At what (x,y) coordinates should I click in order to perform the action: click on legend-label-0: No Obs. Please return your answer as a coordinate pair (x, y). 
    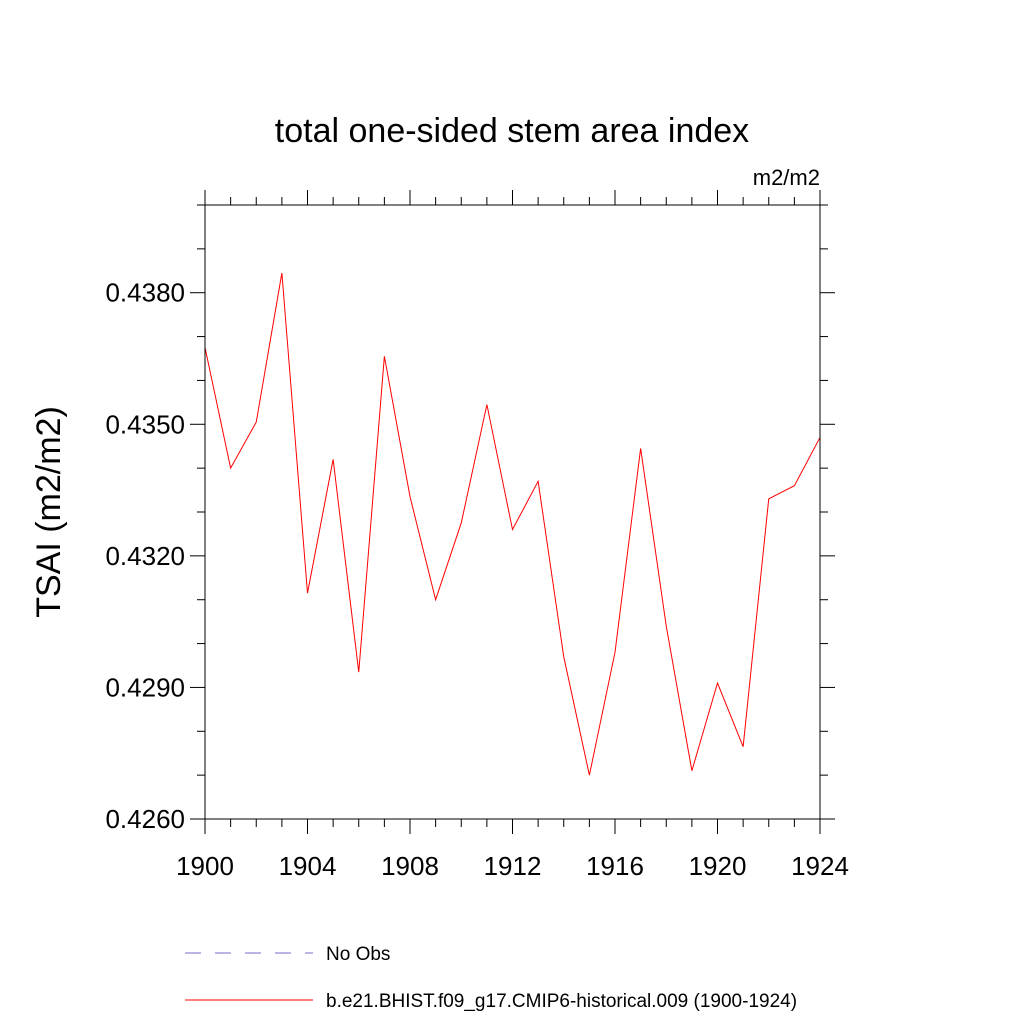
    Looking at the image, I should click on (358, 954).